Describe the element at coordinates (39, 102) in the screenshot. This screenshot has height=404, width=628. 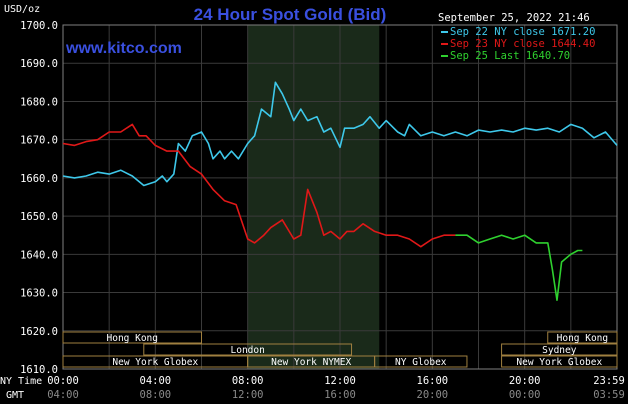
I see `y-tick-label: 1680.0` at that location.